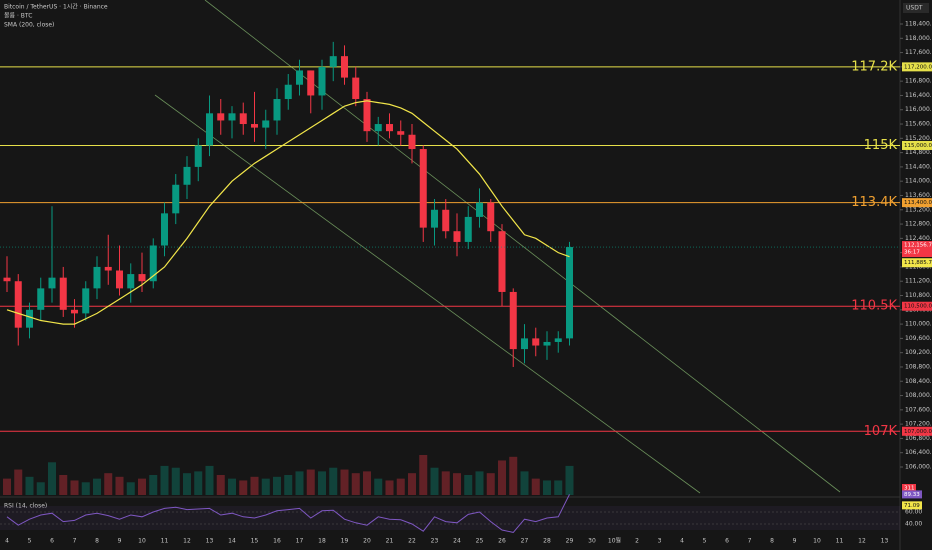 This screenshot has width=932, height=550. What do you see at coordinates (913, 512) in the screenshot?
I see `rsi-tick-label: 60.00` at bounding box center [913, 512].